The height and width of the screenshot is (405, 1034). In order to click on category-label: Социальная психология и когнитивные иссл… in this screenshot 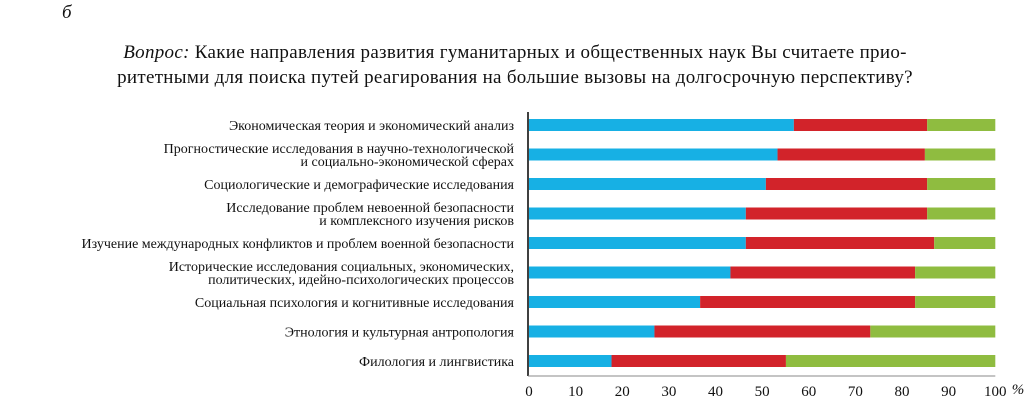, I will do `click(355, 303)`.